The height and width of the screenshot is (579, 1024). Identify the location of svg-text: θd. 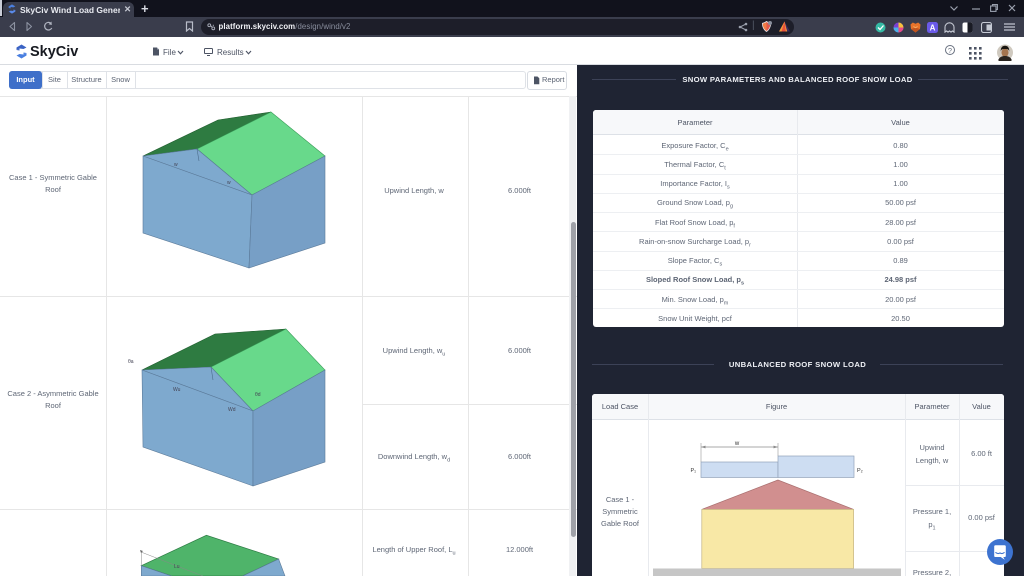
(258, 395).